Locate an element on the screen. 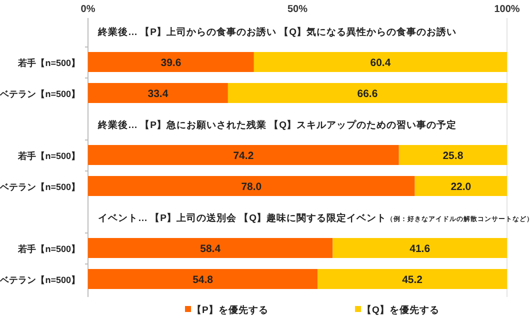 The image size is (530, 320). data-label: 33.4 is located at coordinates (158, 94).